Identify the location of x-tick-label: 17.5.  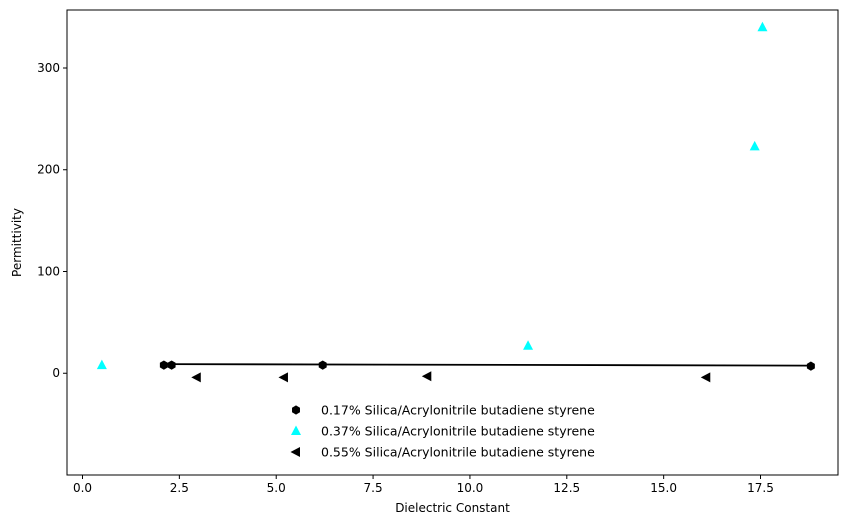
(760, 488).